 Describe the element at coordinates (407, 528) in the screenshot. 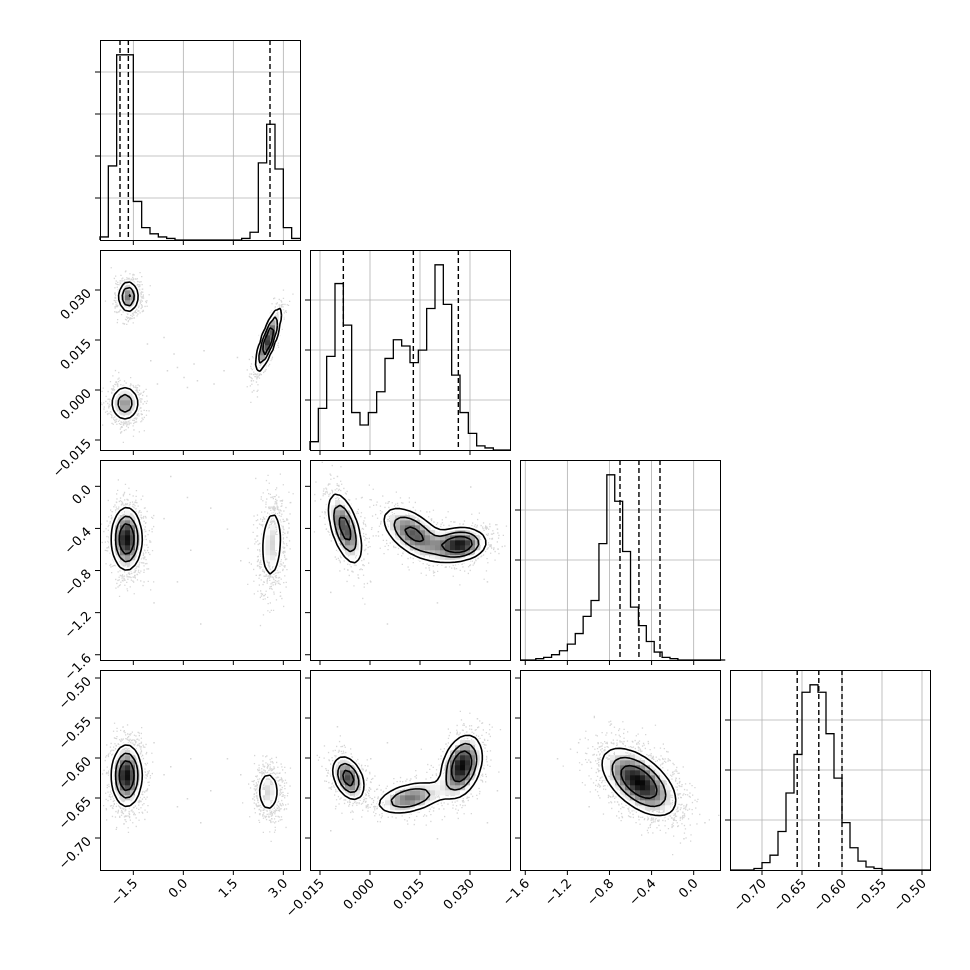

I see `scatter-2-1-contour` at that location.